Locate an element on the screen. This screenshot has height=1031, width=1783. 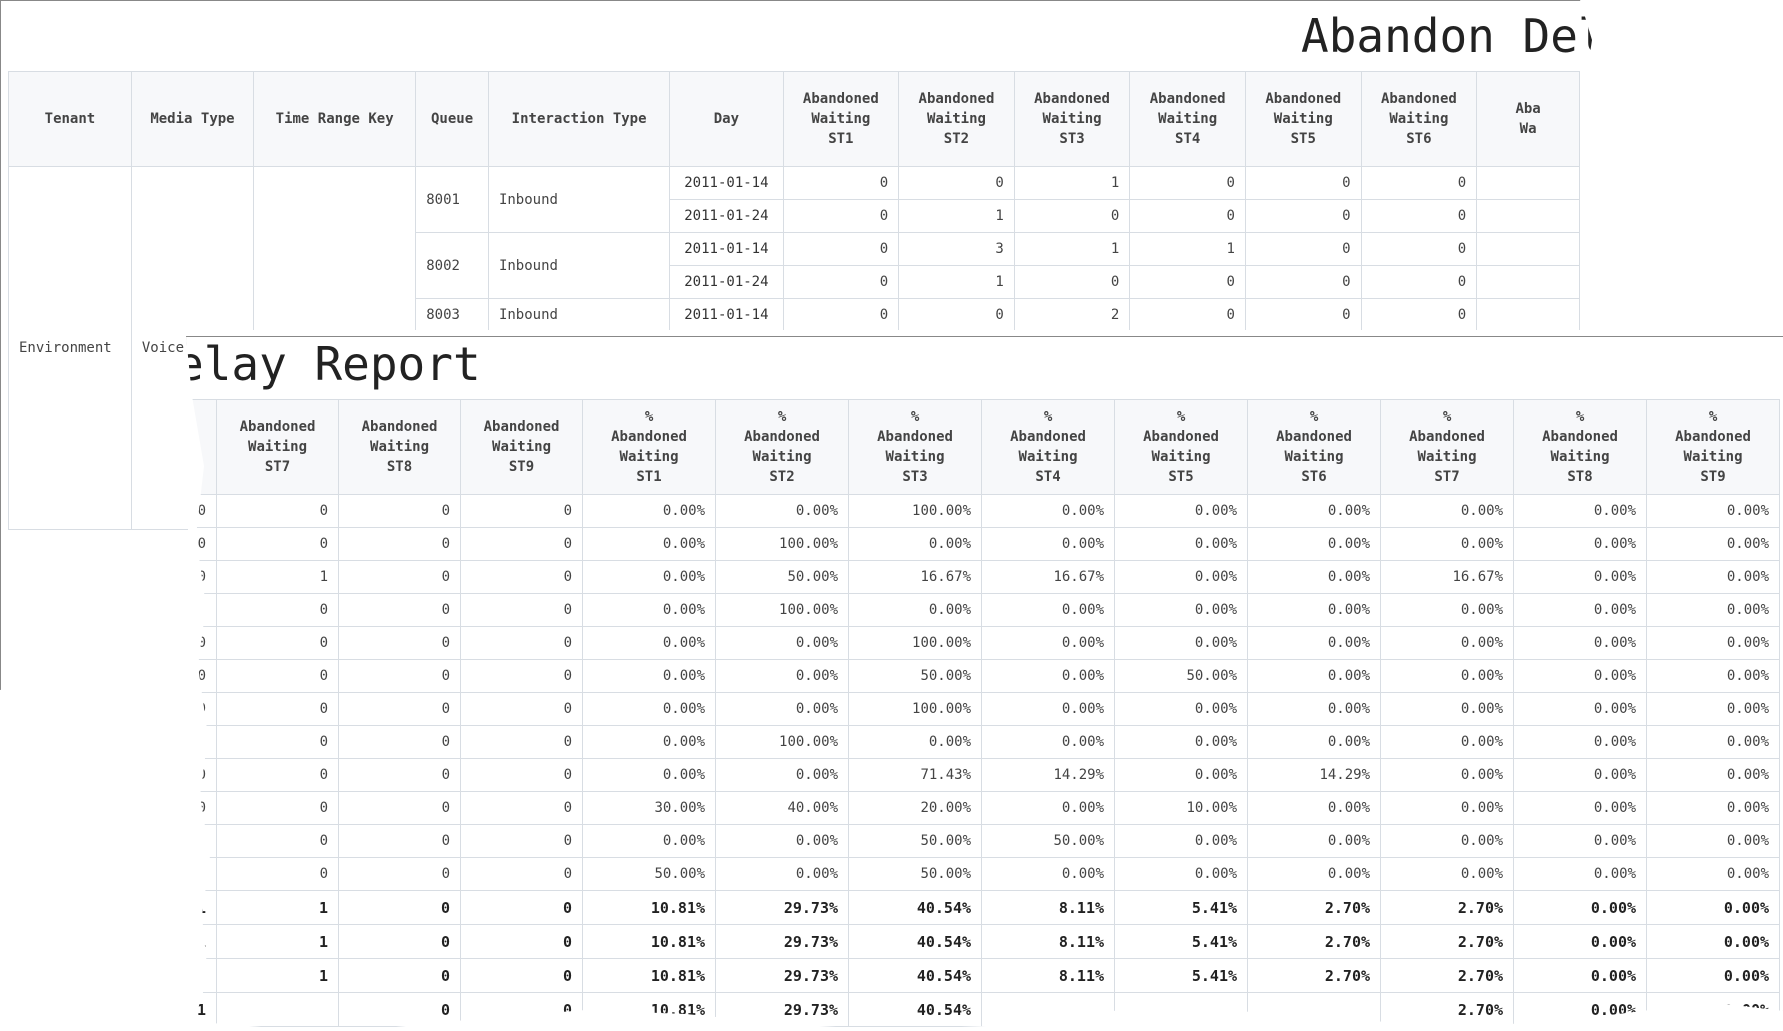
value-cell: 14.29% is located at coordinates (1048, 775).